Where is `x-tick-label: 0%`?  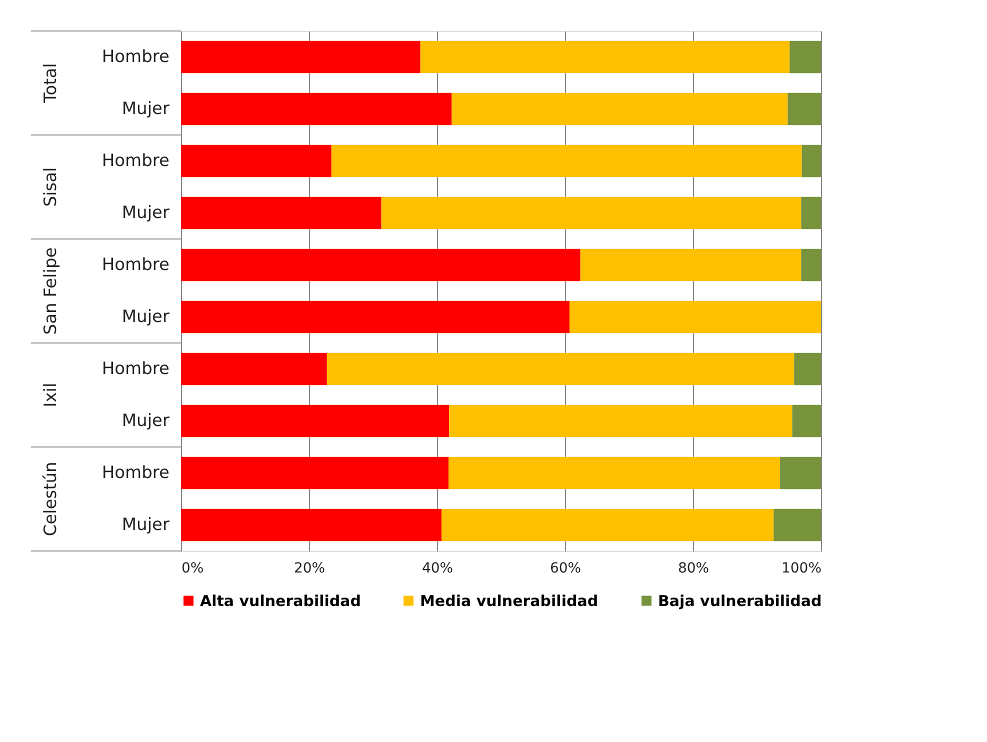 x-tick-label: 0% is located at coordinates (193, 568).